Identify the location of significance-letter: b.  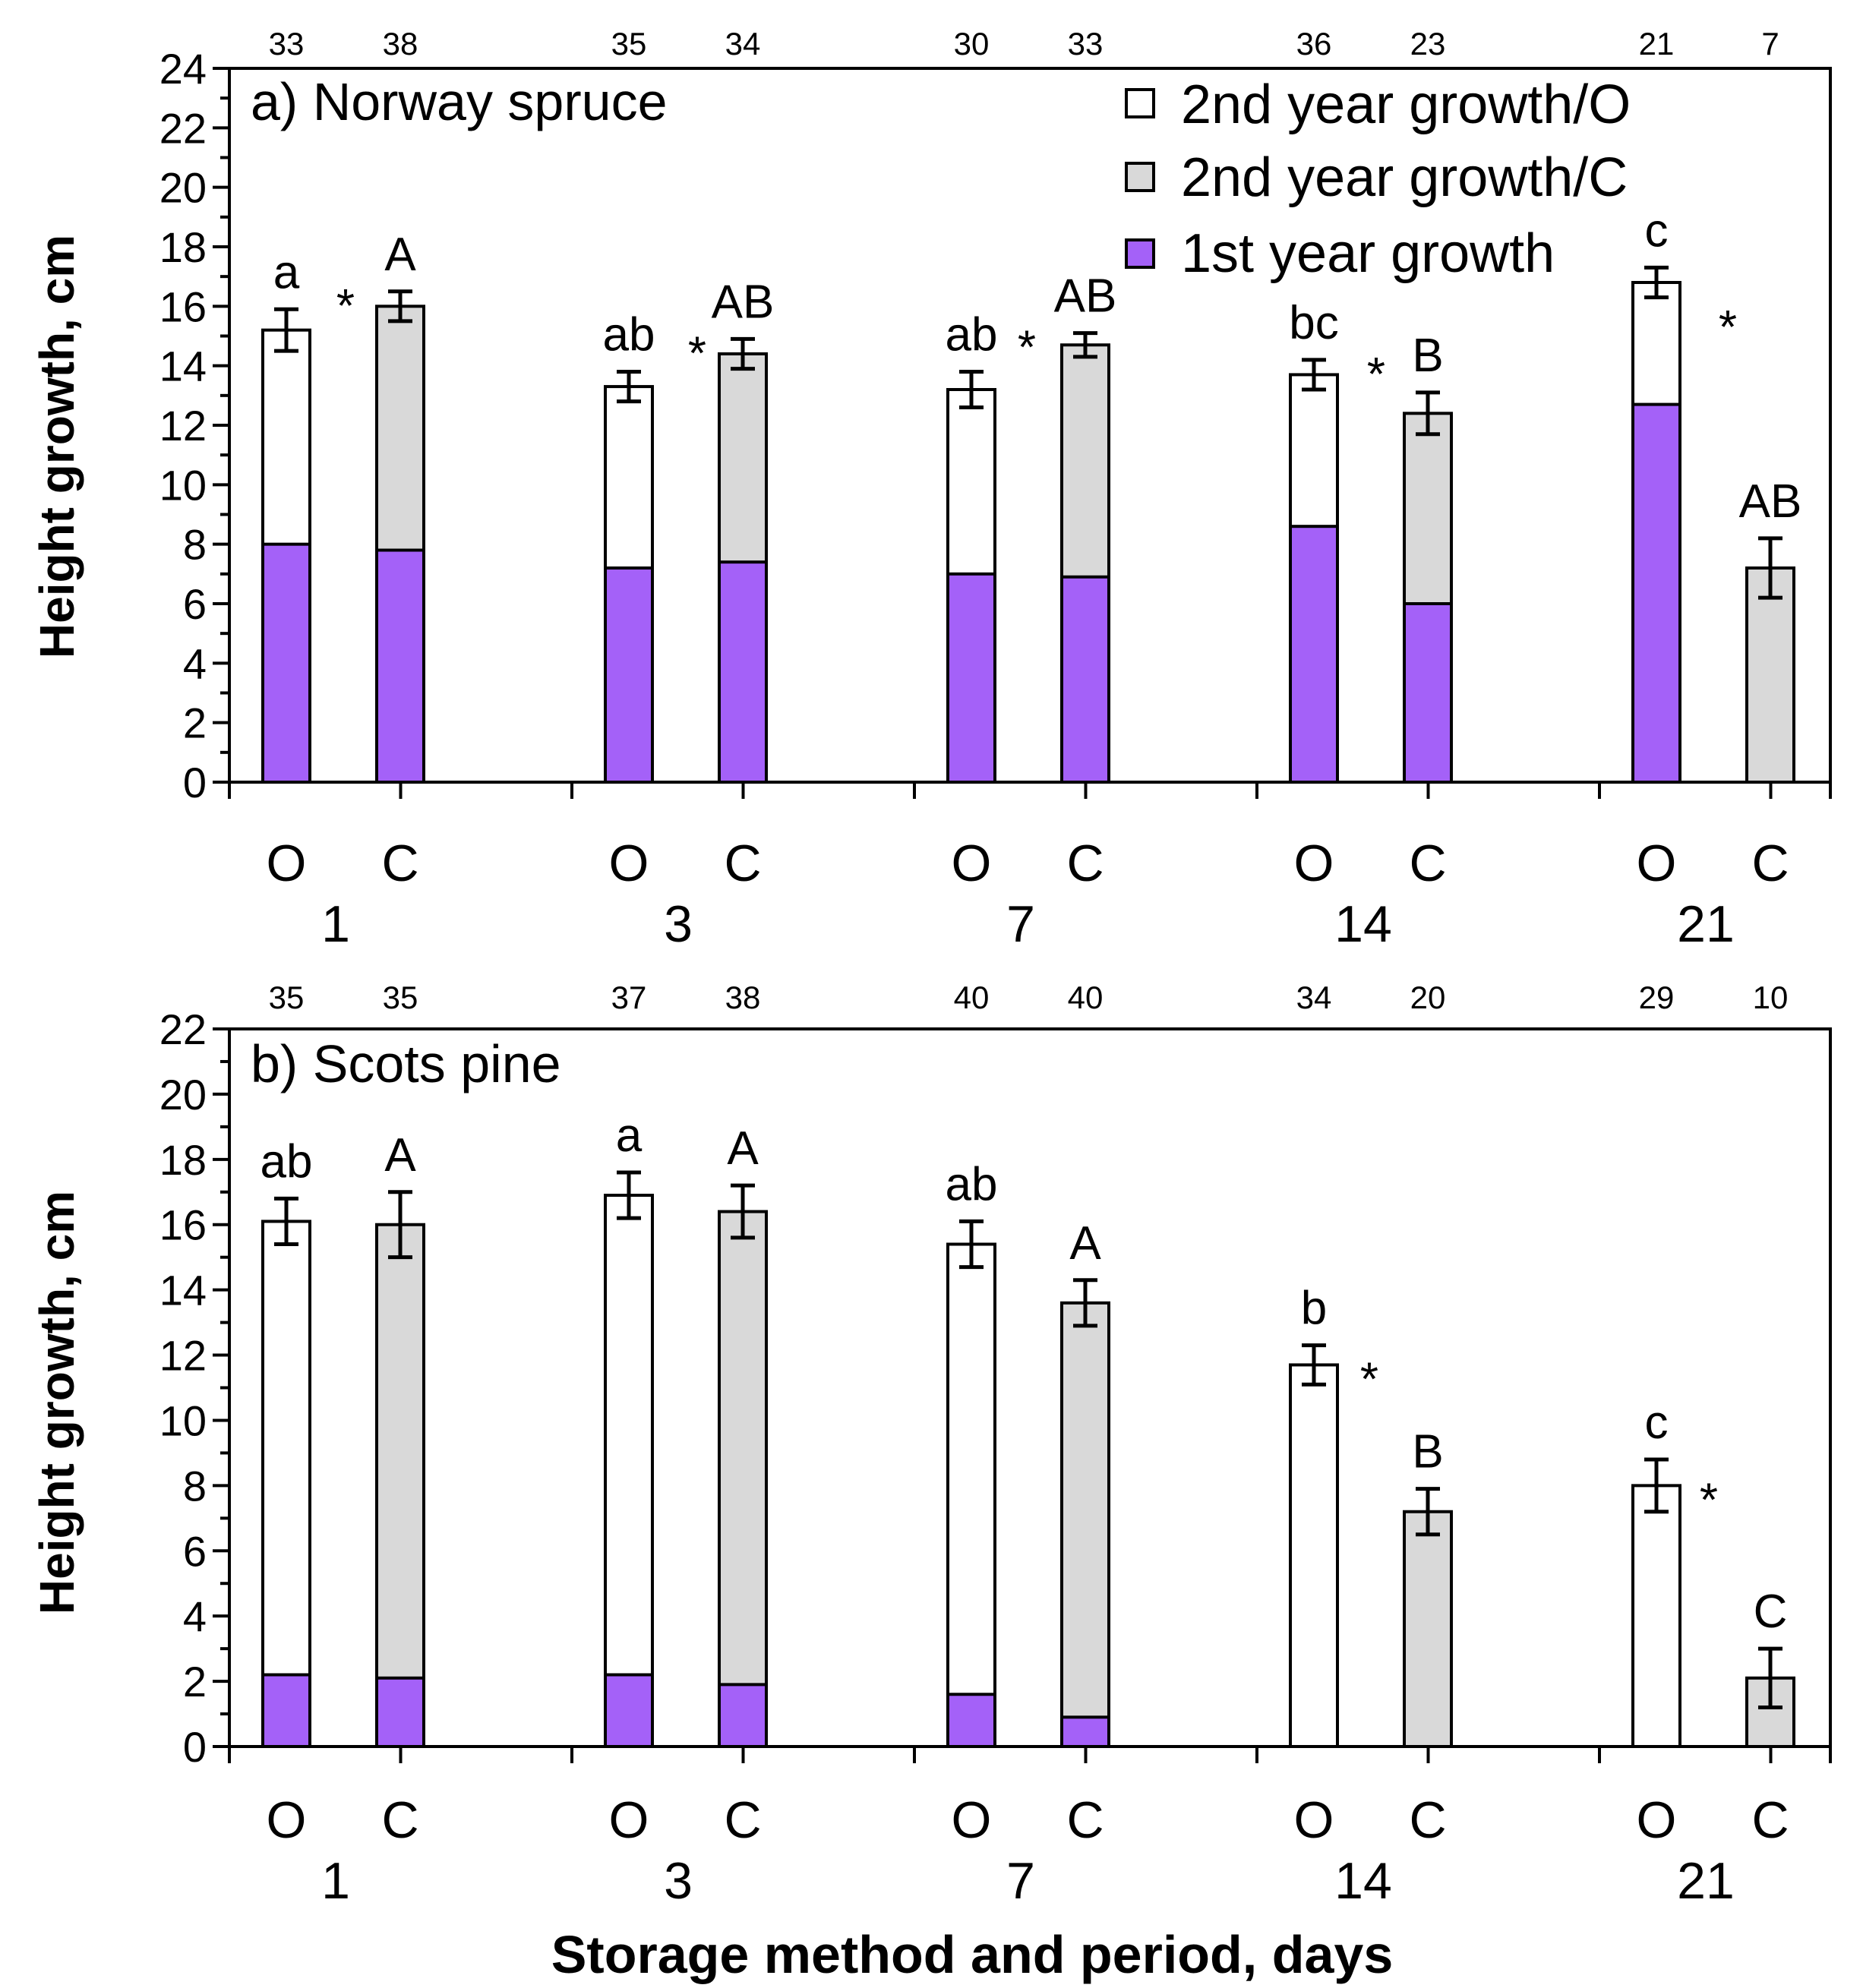
(1314, 1309).